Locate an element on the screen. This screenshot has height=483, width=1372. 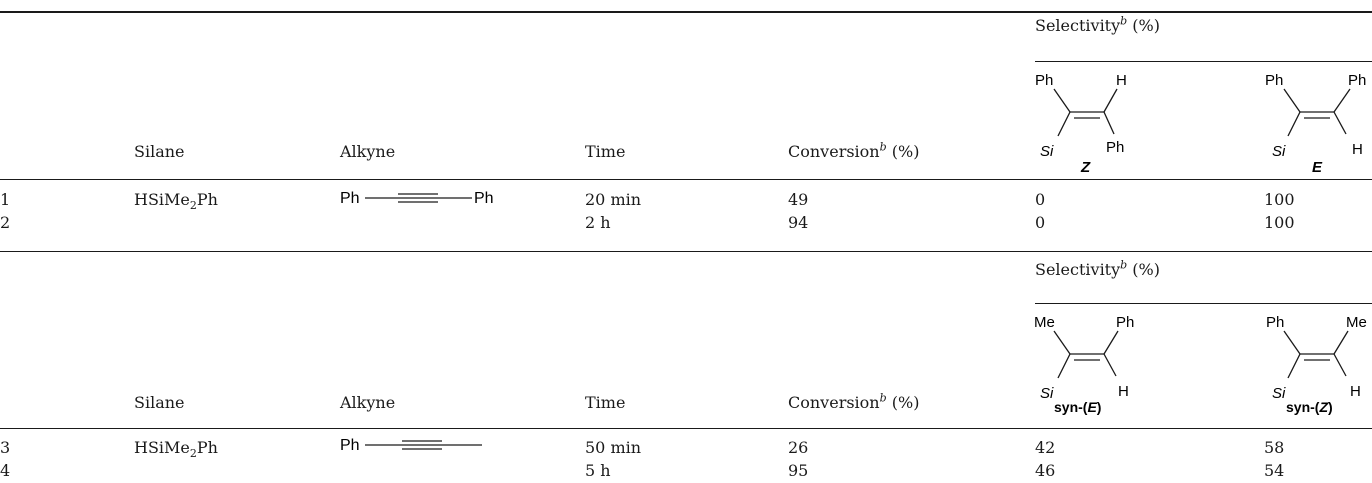
entry-2: 2 is located at coordinates (5, 222).